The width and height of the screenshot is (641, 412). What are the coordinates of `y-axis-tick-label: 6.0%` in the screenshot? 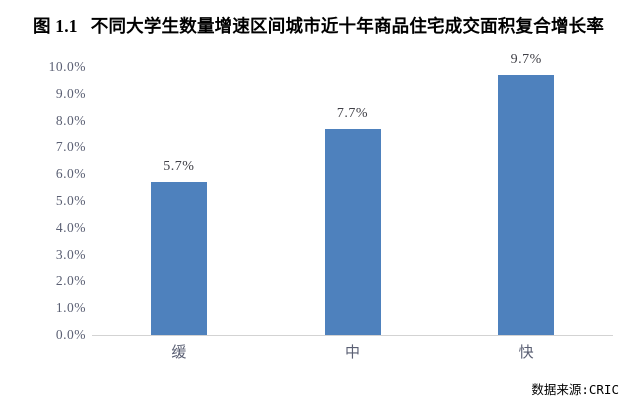 It's located at (70, 174).